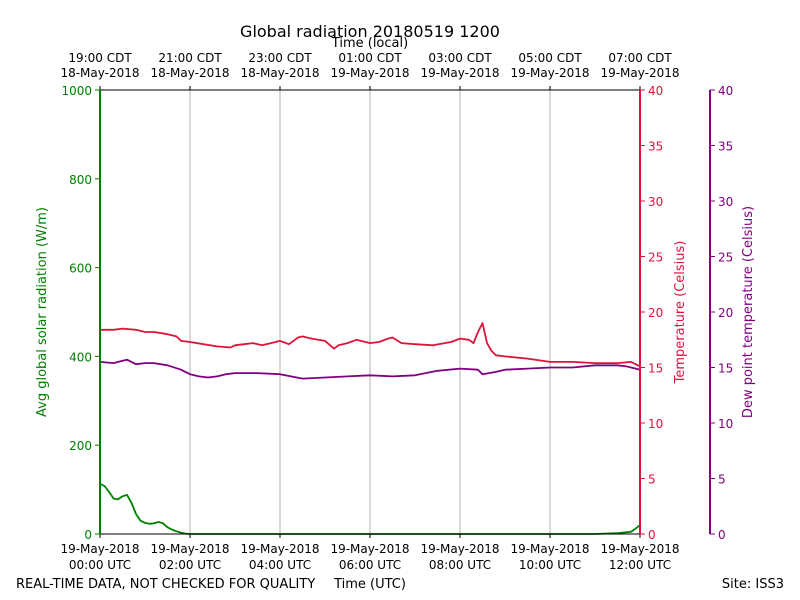 The height and width of the screenshot is (600, 800). I want to click on y-tick-label: 600, so click(80, 269).